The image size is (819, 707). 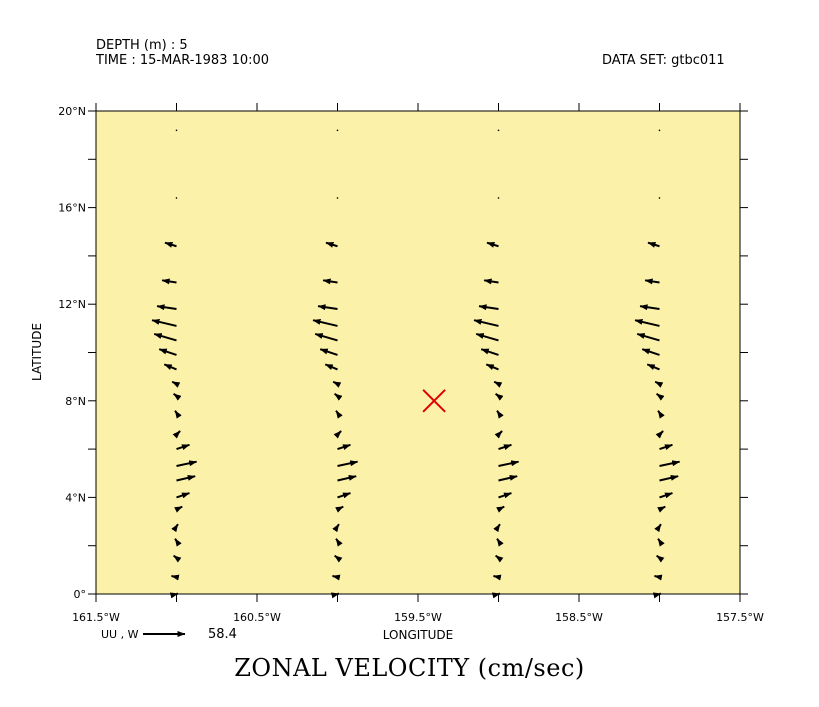 I want to click on y-tick-label-4: 16°N, so click(x=72, y=208).